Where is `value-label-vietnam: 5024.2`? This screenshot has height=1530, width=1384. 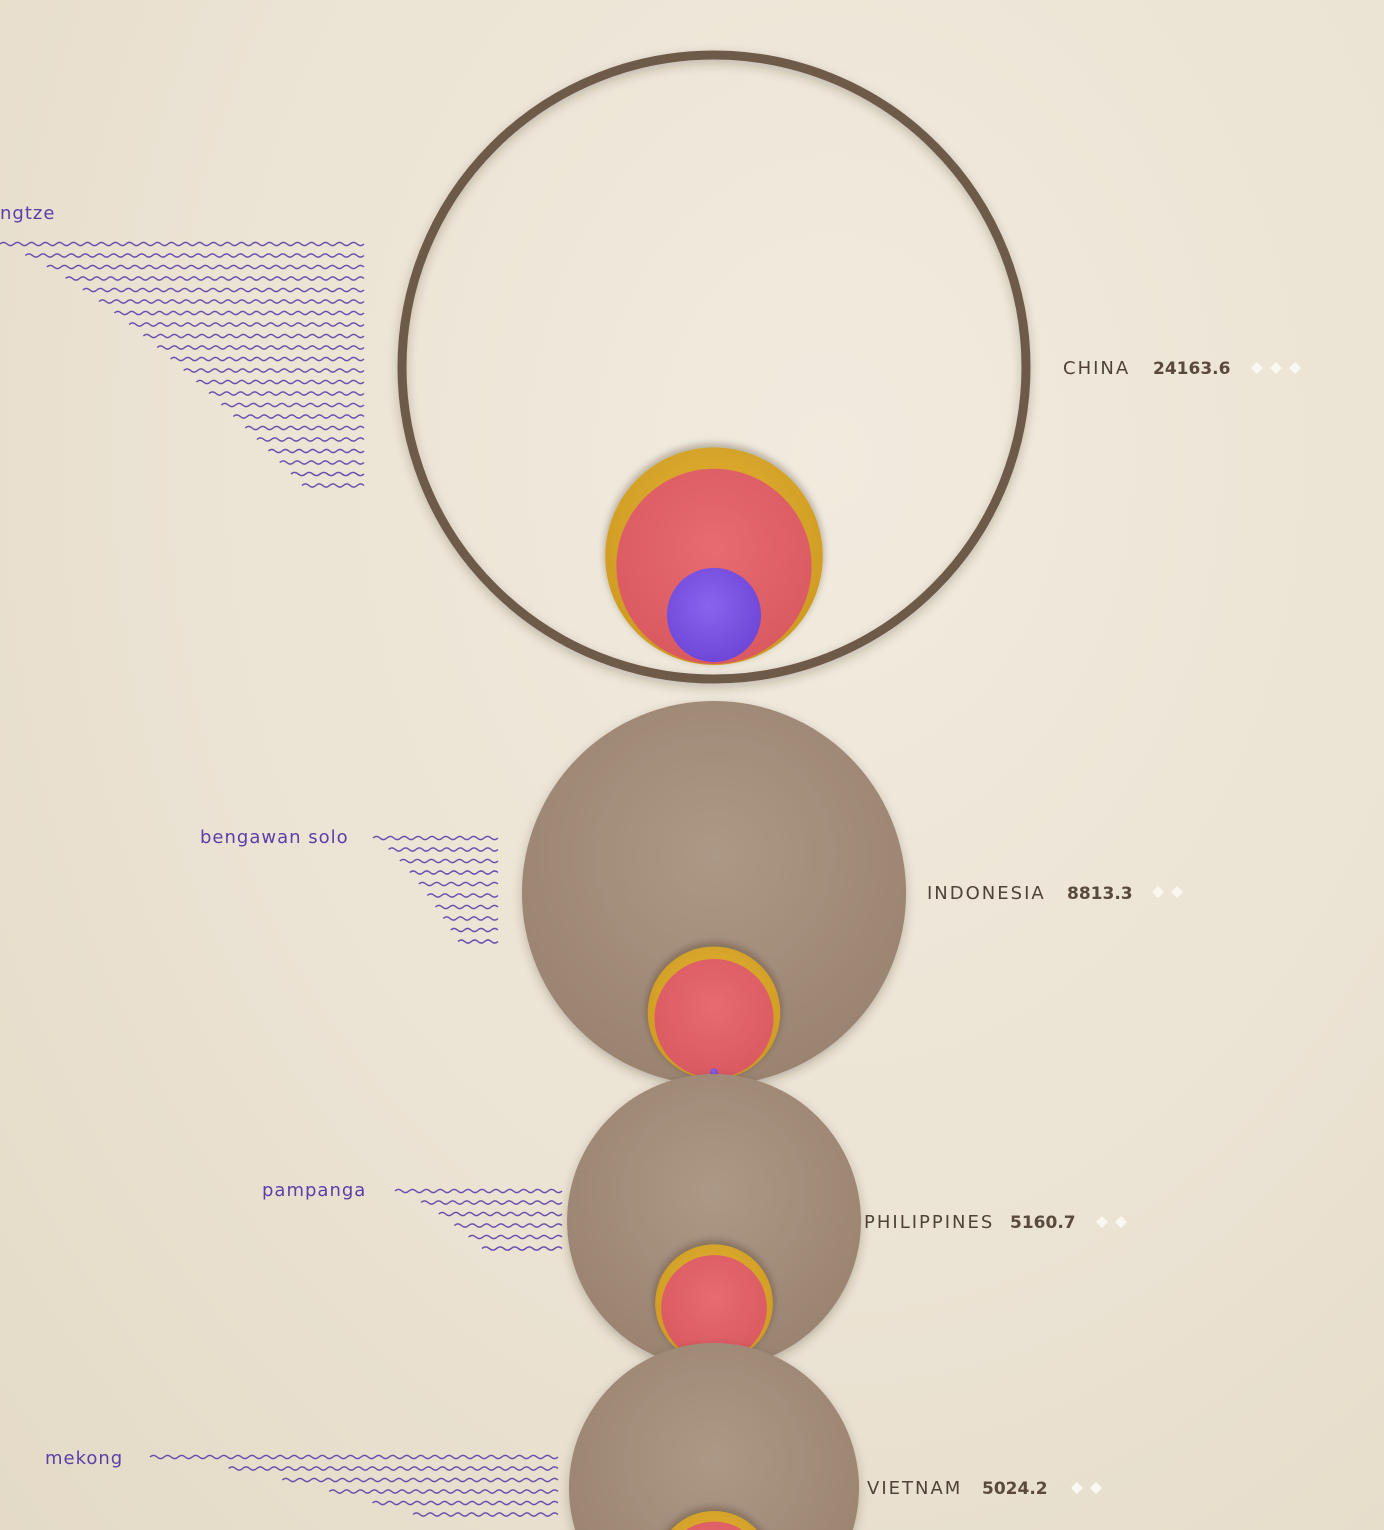 value-label-vietnam: 5024.2 is located at coordinates (1015, 1489).